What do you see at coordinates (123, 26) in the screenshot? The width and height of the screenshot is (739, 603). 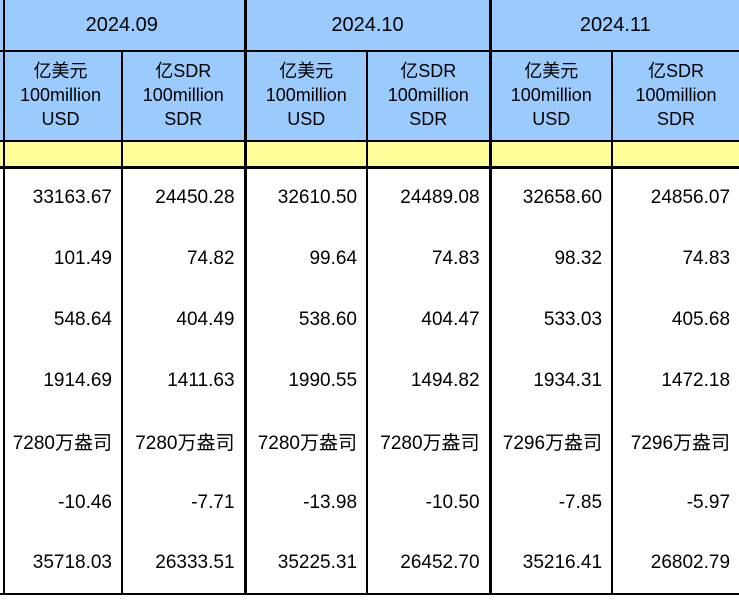 I see `month-header-2024-09: 2024.09` at bounding box center [123, 26].